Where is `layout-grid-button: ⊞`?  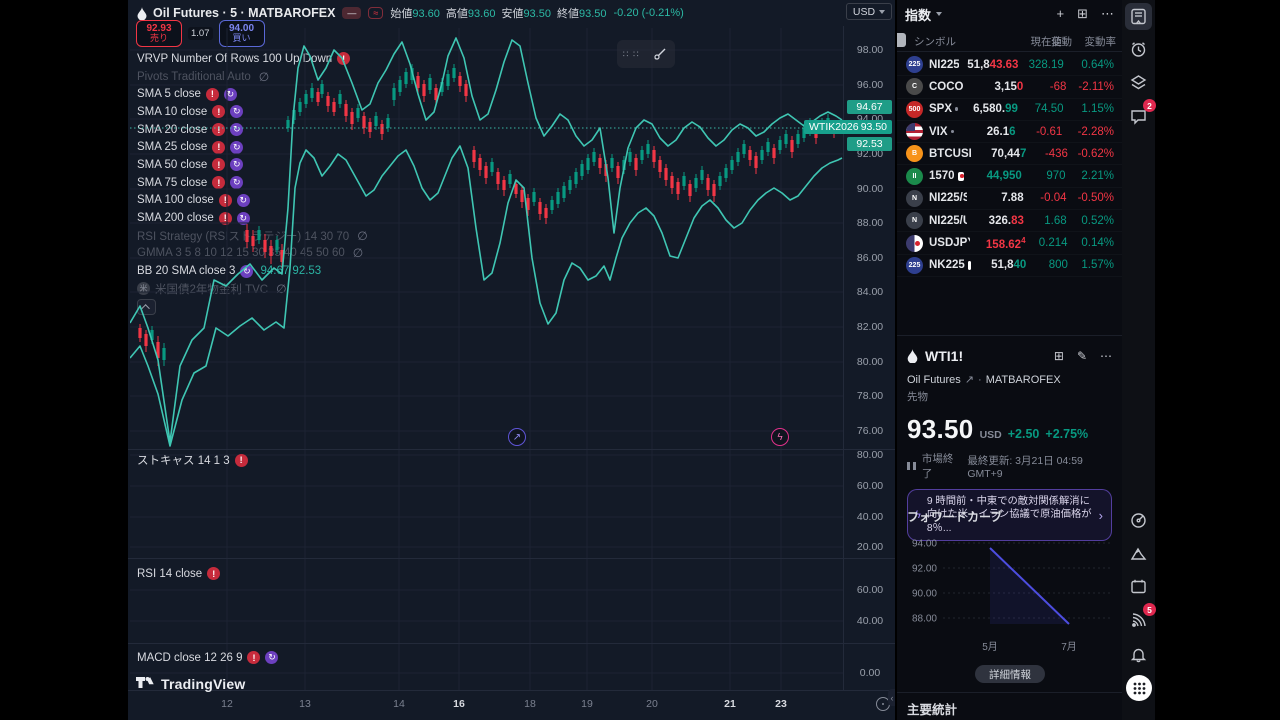 layout-grid-button: ⊞ is located at coordinates (1058, 356).